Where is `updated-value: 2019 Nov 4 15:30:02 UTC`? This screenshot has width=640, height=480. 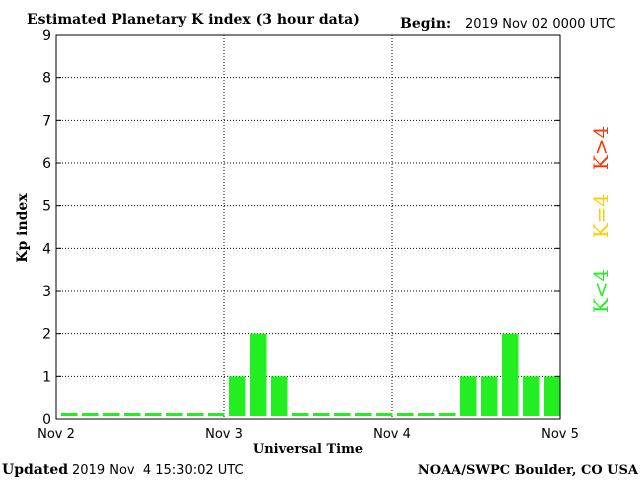 updated-value: 2019 Nov 4 15:30:02 UTC is located at coordinates (158, 470).